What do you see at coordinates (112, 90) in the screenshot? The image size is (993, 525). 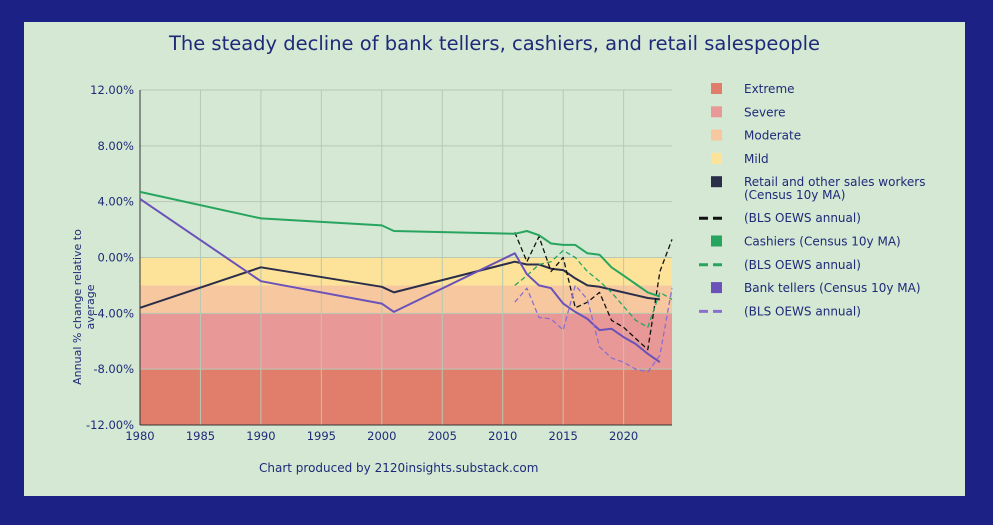 I see `y-tick-label: 12.00%` at bounding box center [112, 90].